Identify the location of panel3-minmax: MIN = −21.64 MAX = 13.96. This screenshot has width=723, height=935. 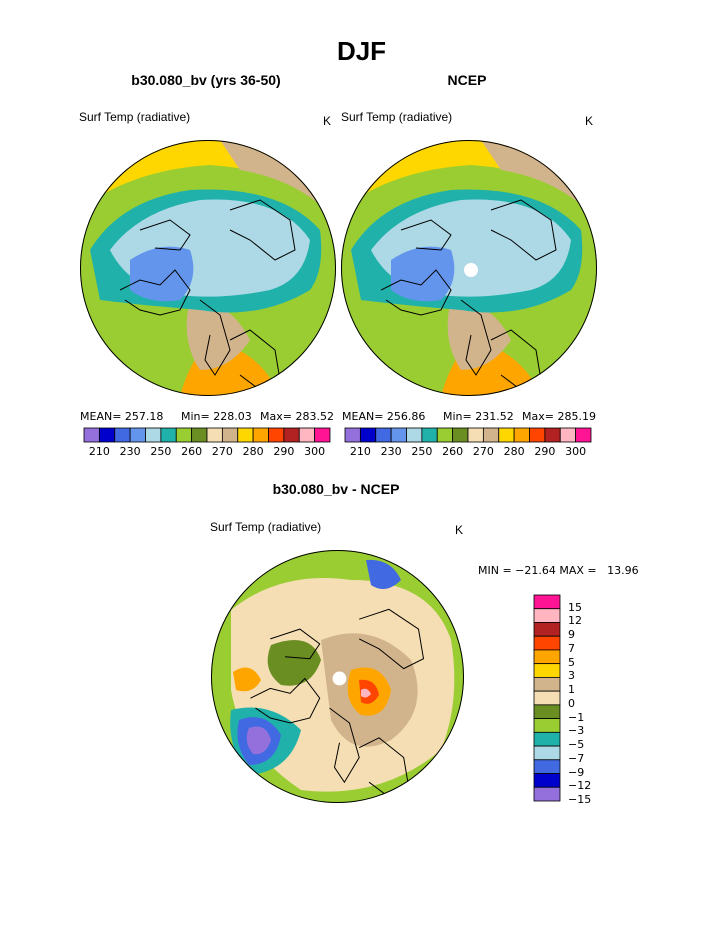
(558, 570).